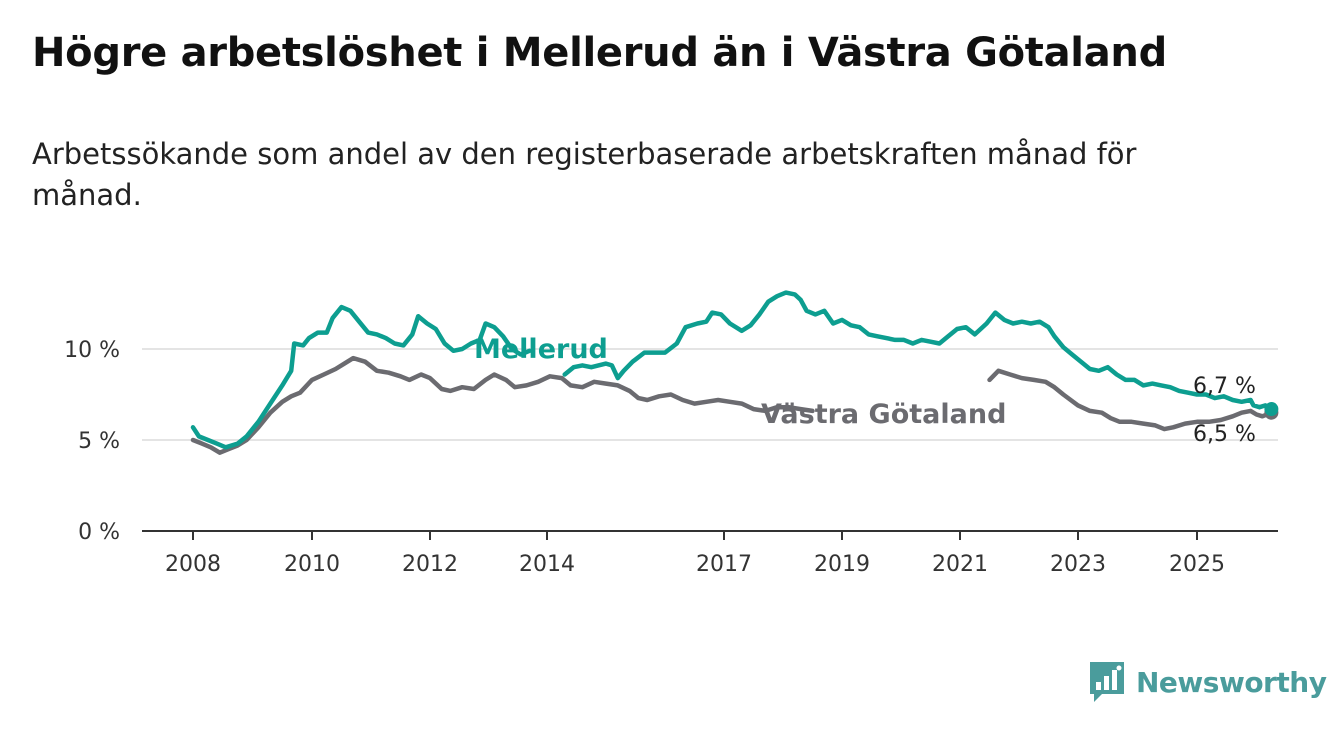 Image resolution: width=1340 pixels, height=734 pixels. Describe the element at coordinates (1078, 564) in the screenshot. I see `x-tick-label: 2023` at that location.